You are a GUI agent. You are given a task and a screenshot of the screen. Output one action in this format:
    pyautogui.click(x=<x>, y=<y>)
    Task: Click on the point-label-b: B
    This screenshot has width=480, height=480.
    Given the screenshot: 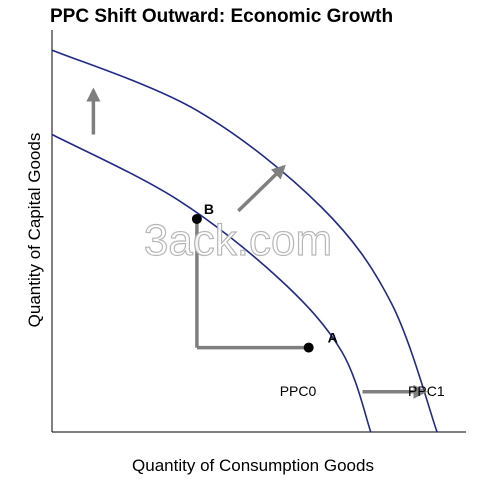 What is the action you would take?
    pyautogui.click(x=209, y=209)
    